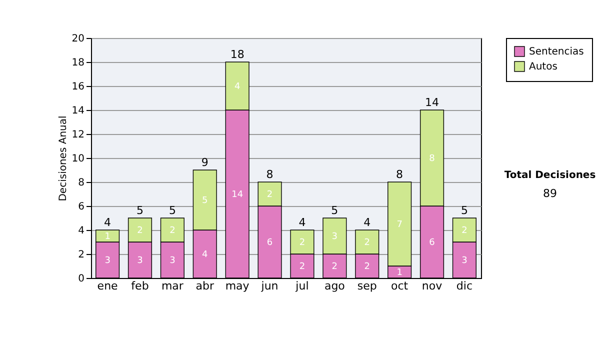  Describe the element at coordinates (140, 286) in the screenshot. I see `x-tick-label: feb` at that location.